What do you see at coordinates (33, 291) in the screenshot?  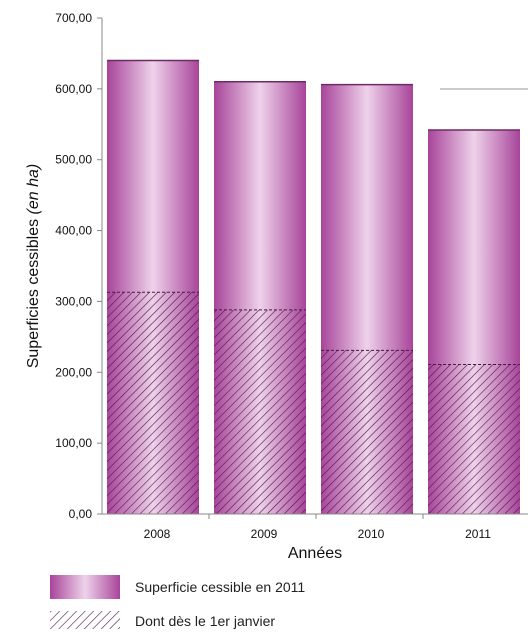 I see `y-axis-title-main: Superficies cessibles` at bounding box center [33, 291].